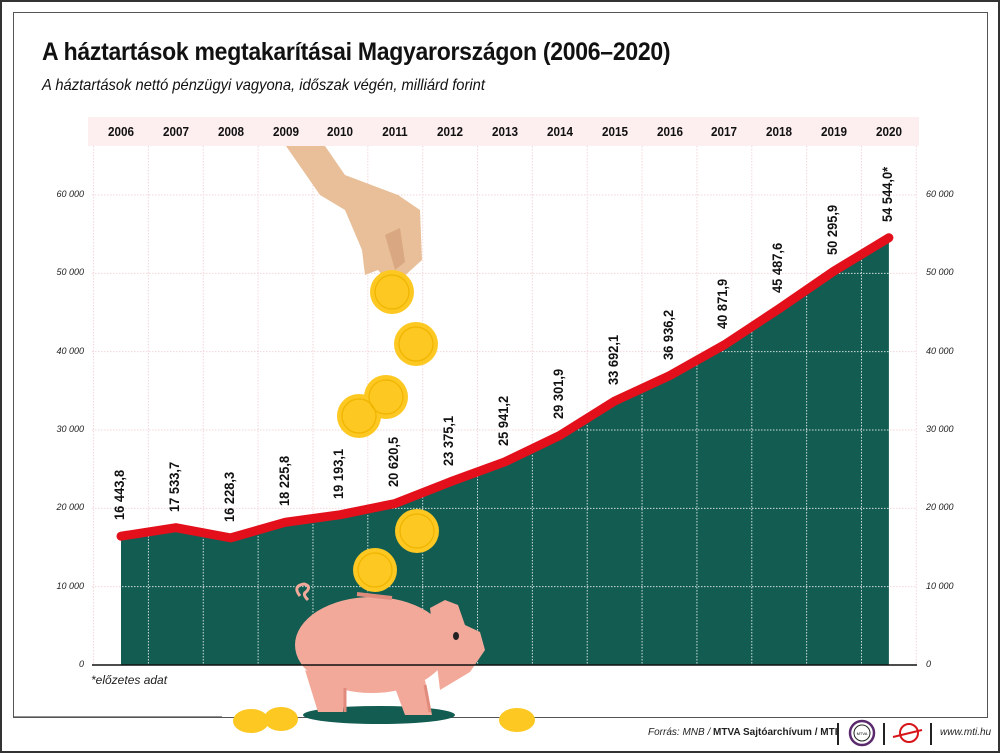  I want to click on data-label: 50 295,9, so click(832, 229).